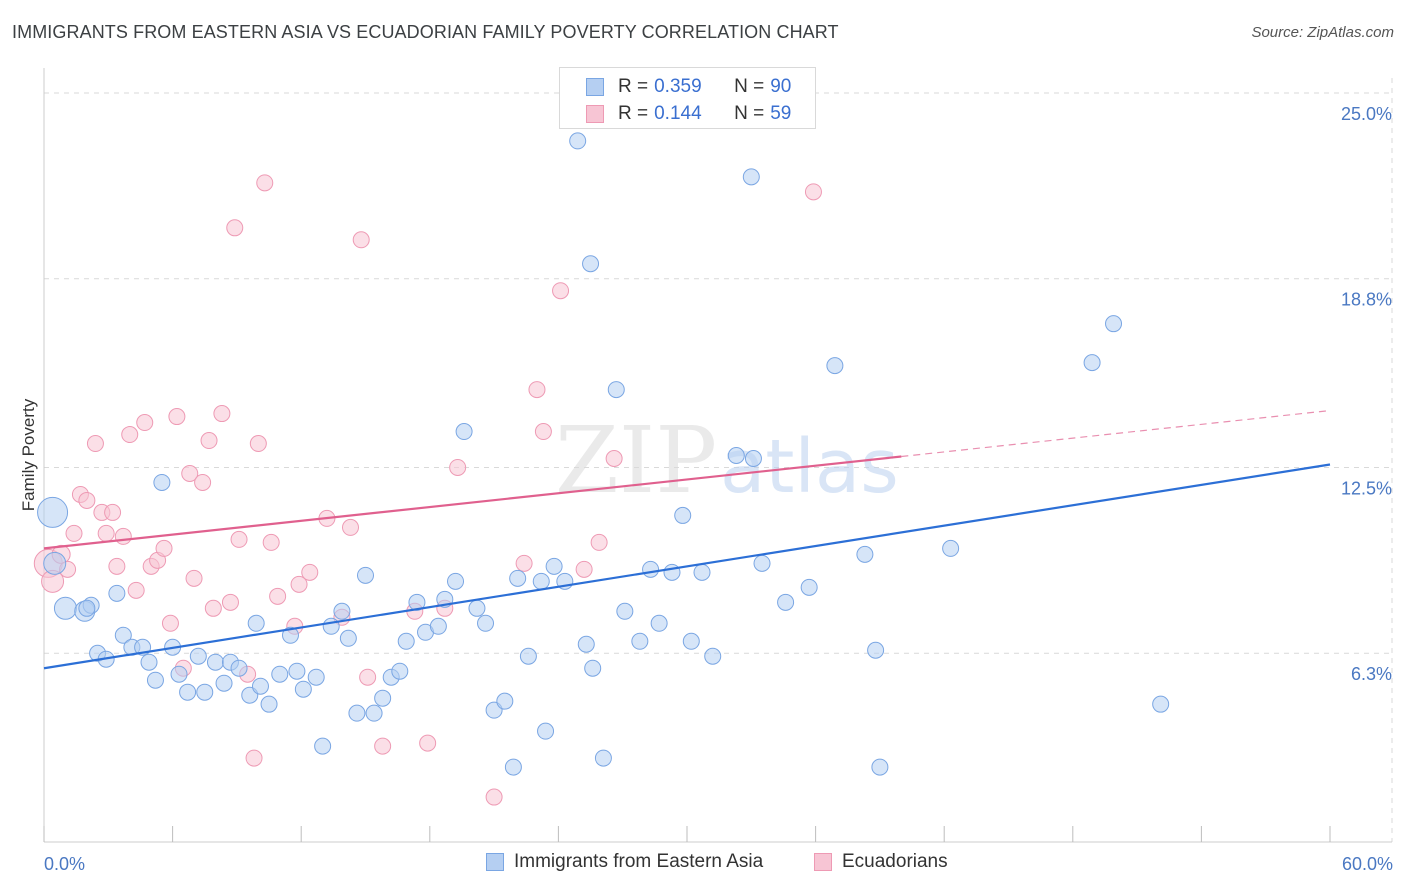 The height and width of the screenshot is (892, 1406). I want to click on bottom-swatch-pink, so click(823, 862).